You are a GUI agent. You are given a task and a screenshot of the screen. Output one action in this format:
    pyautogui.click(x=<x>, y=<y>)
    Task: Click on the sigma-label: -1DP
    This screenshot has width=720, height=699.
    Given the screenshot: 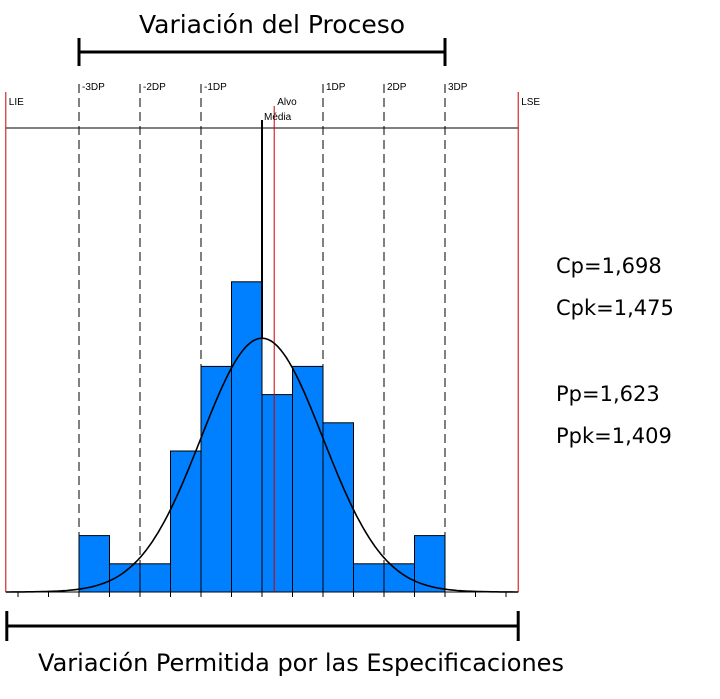 What is the action you would take?
    pyautogui.click(x=215, y=87)
    